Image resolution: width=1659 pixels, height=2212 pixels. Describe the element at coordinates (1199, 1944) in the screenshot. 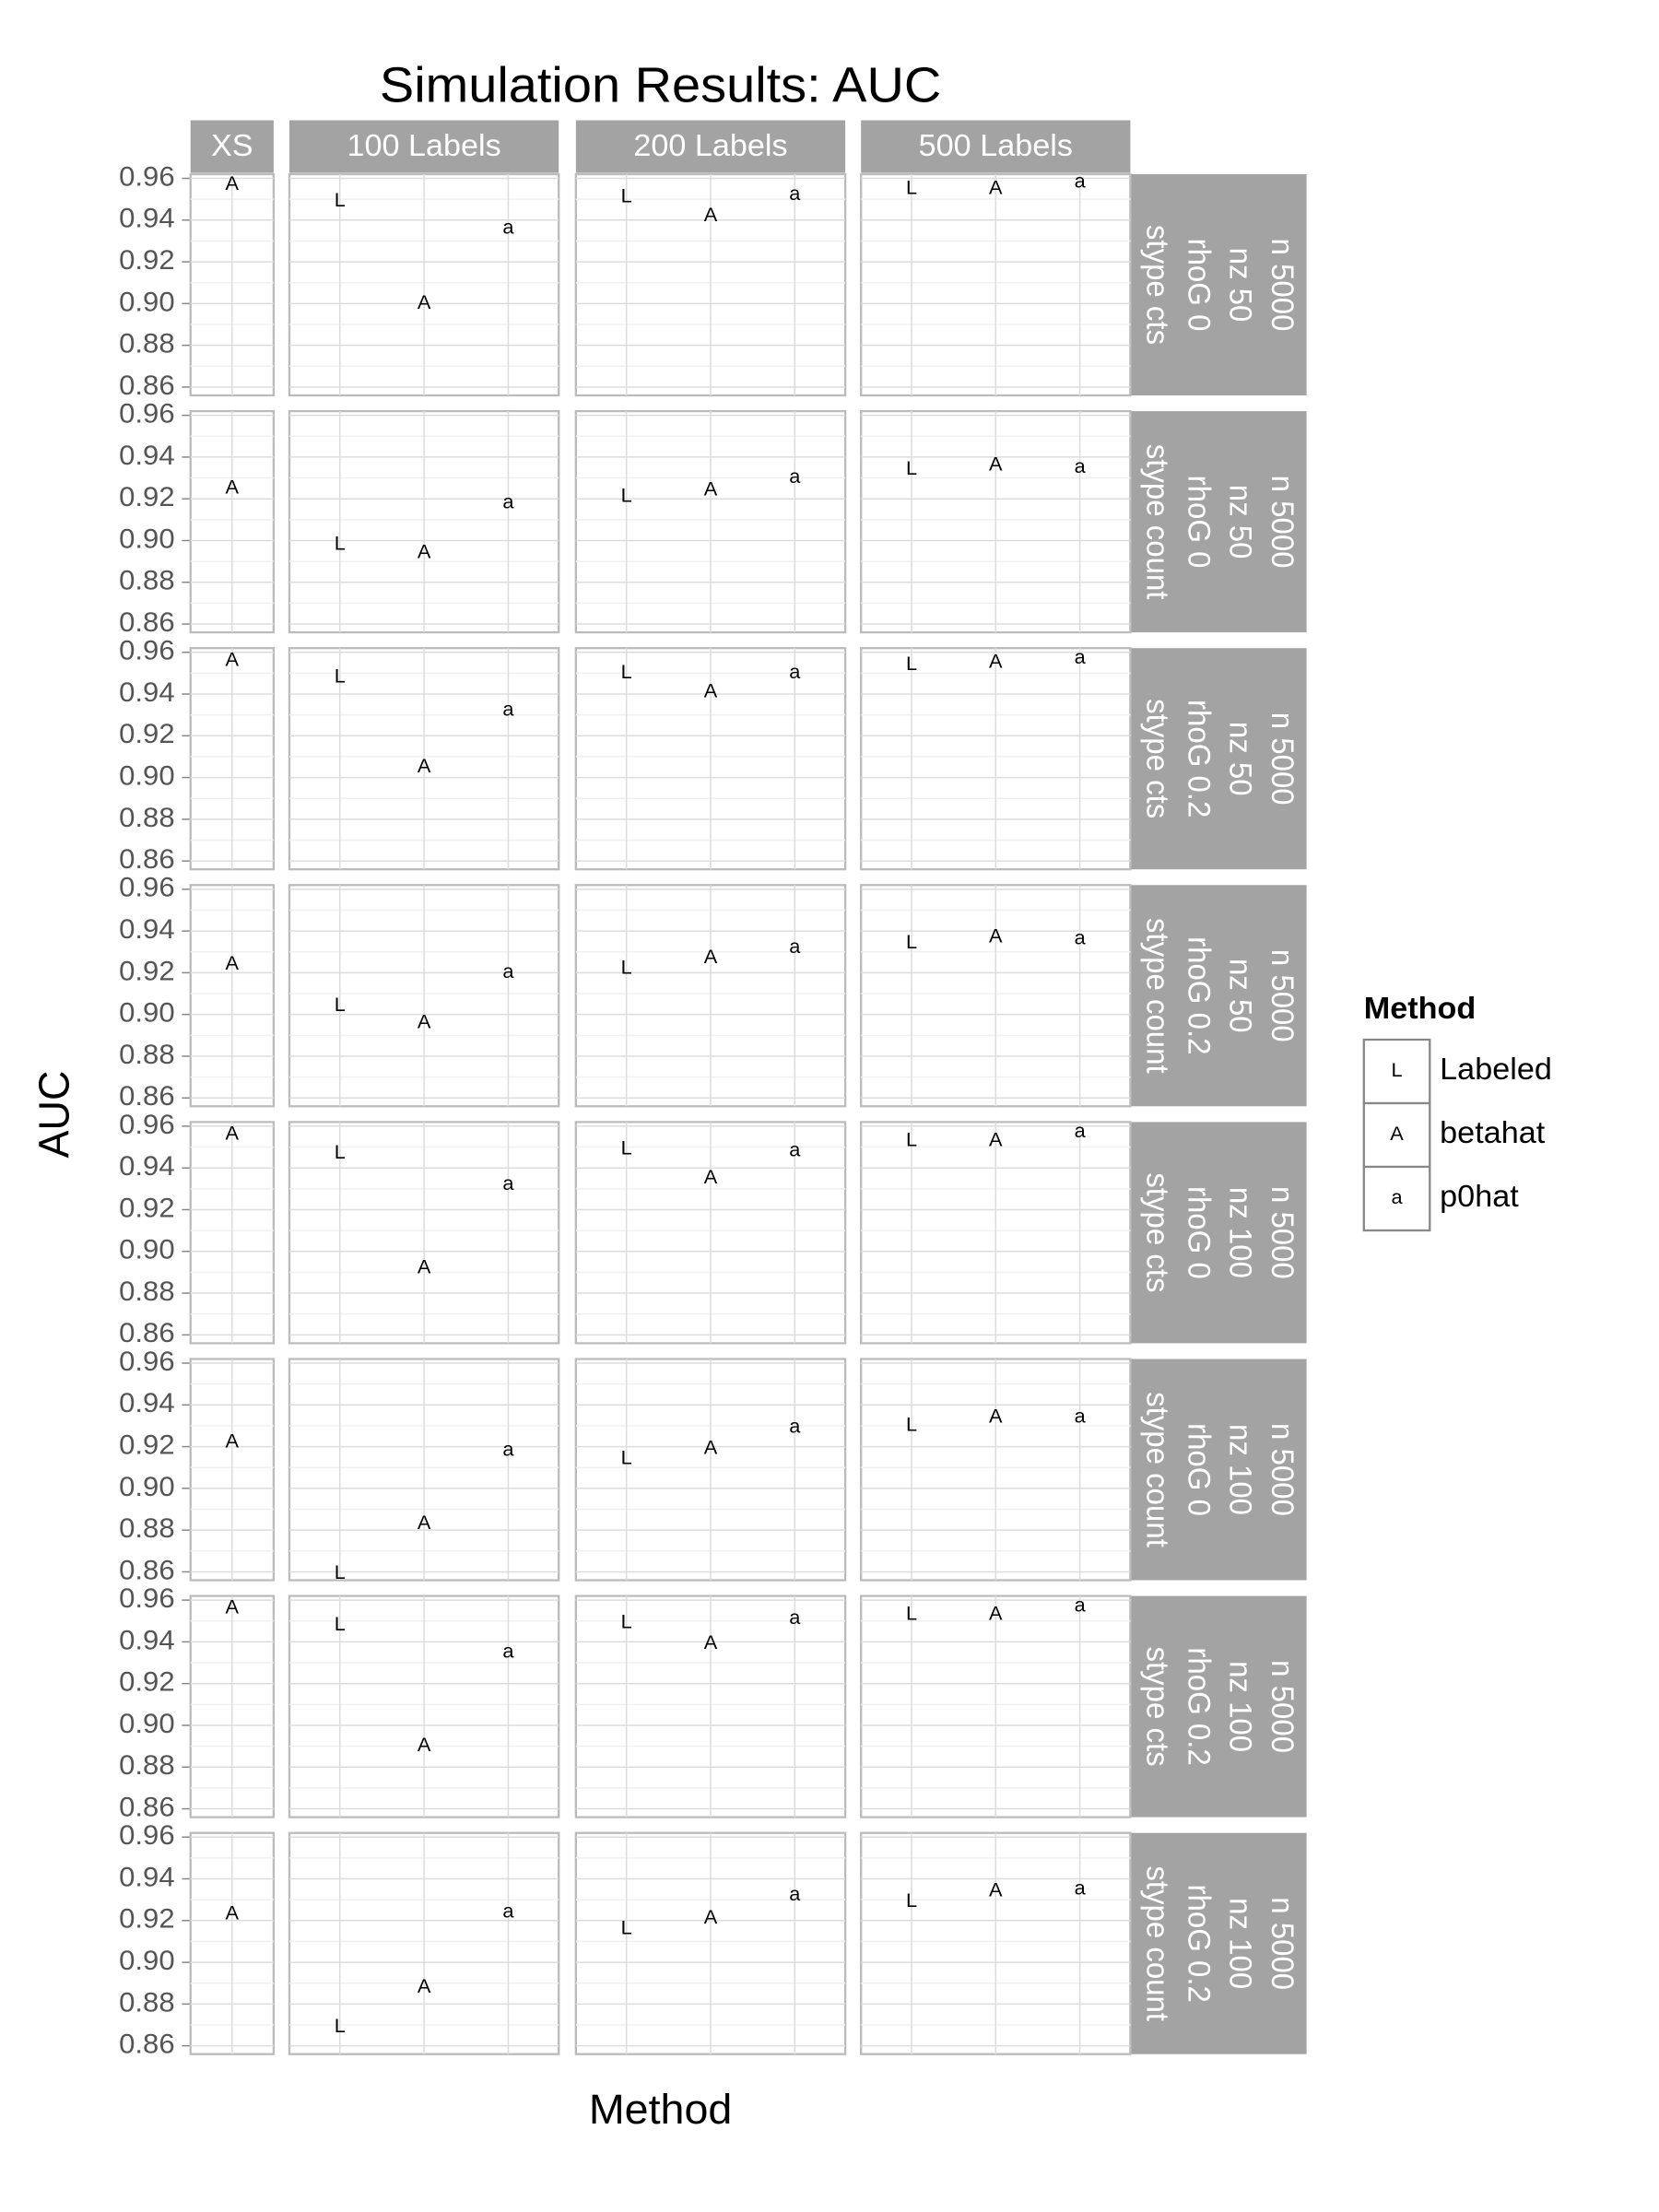

I see `row-strip-label: rhoG 0.2` at that location.